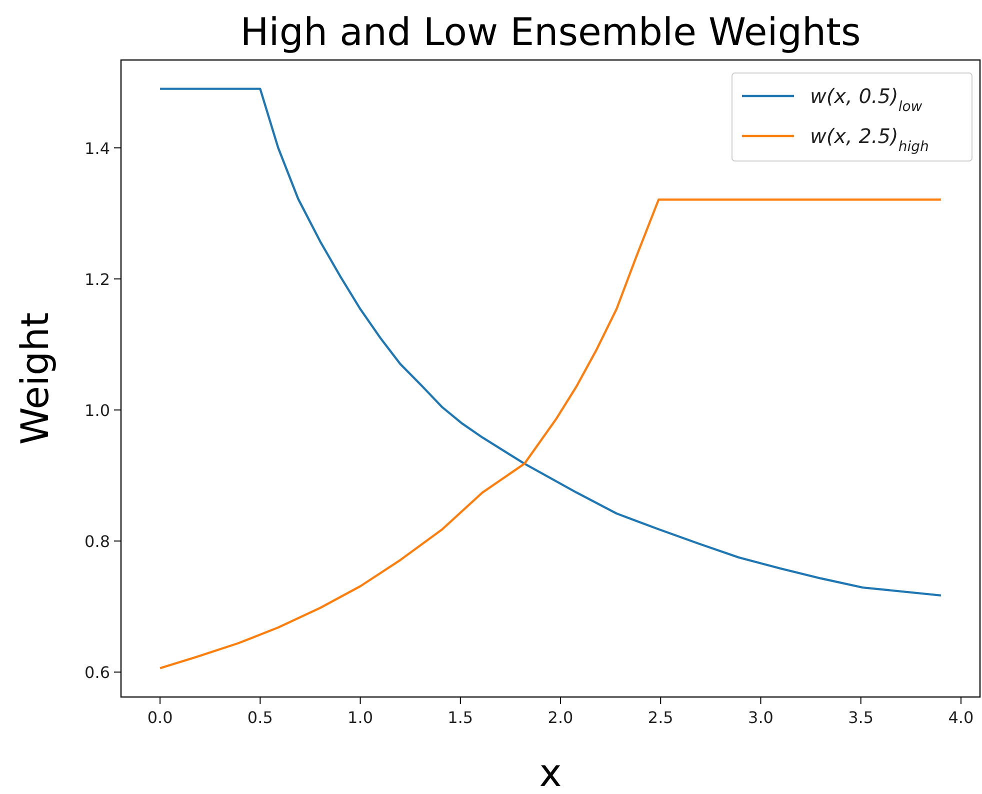 The image size is (982, 794). Describe the element at coordinates (160, 717) in the screenshot. I see `x-tick-label: 0.0` at that location.